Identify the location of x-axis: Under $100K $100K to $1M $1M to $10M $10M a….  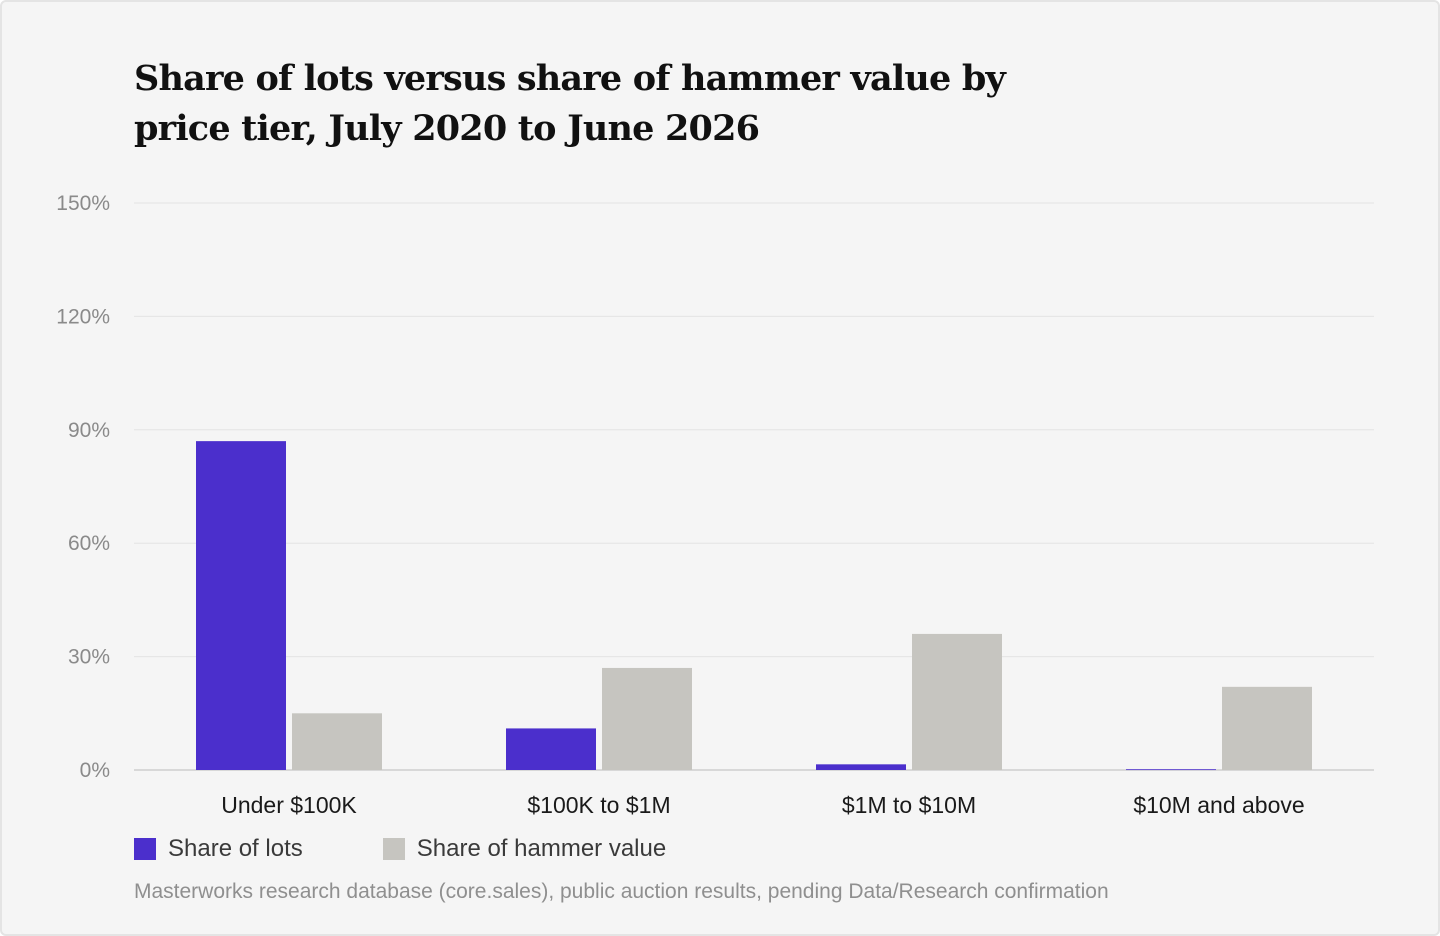
(762, 805).